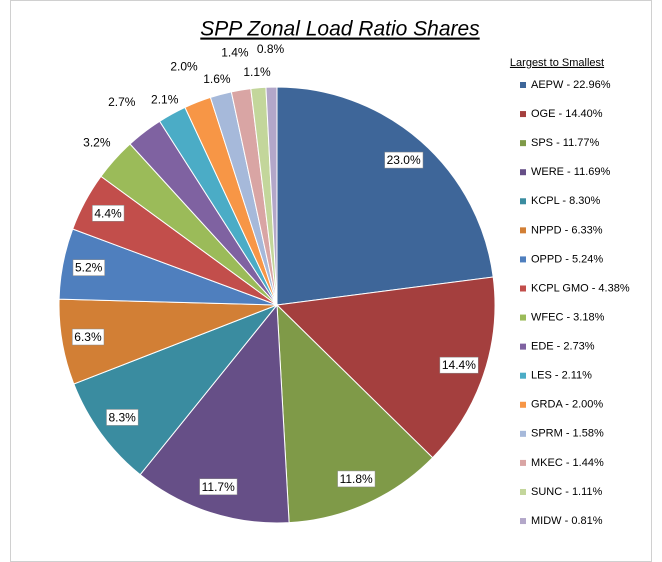  I want to click on data-label-group: 6.3%, so click(88, 337).